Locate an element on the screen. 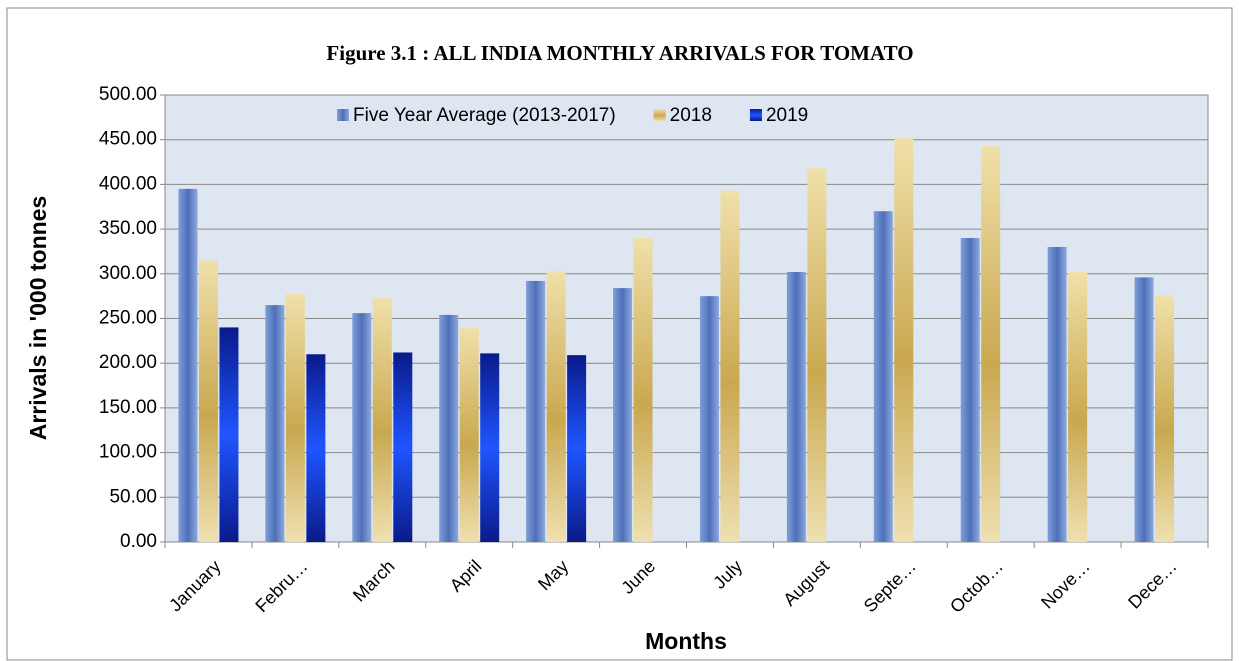 The image size is (1239, 661). y-tick-label: 100.00 is located at coordinates (128, 452).